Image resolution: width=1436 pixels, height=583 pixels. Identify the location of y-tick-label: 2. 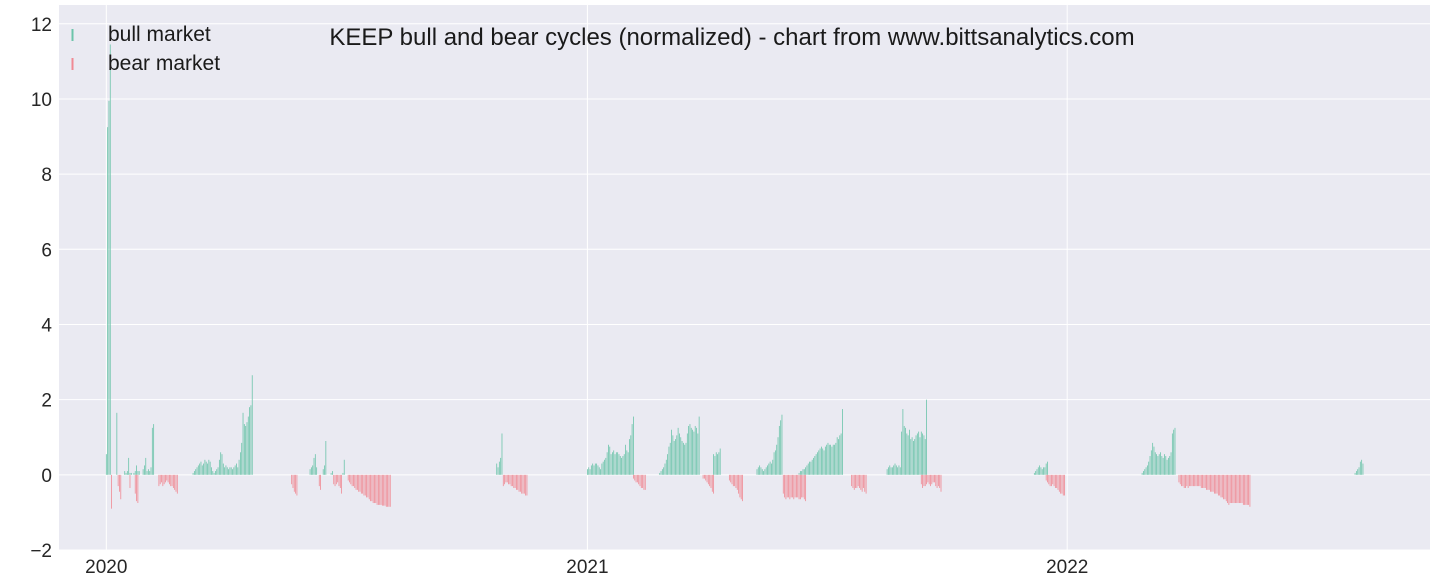
(46, 401).